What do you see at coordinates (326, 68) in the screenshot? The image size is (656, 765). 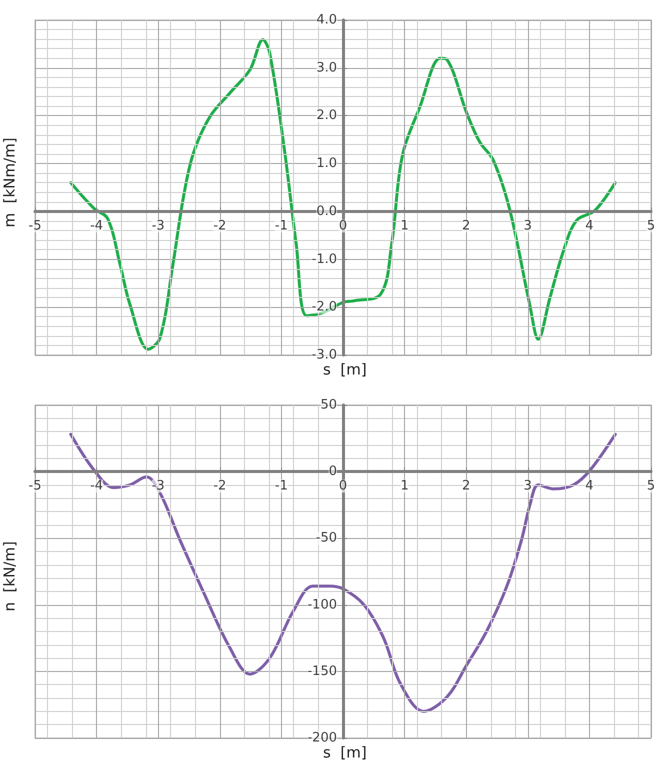 I see `y-tick-label: 3.0` at bounding box center [326, 68].